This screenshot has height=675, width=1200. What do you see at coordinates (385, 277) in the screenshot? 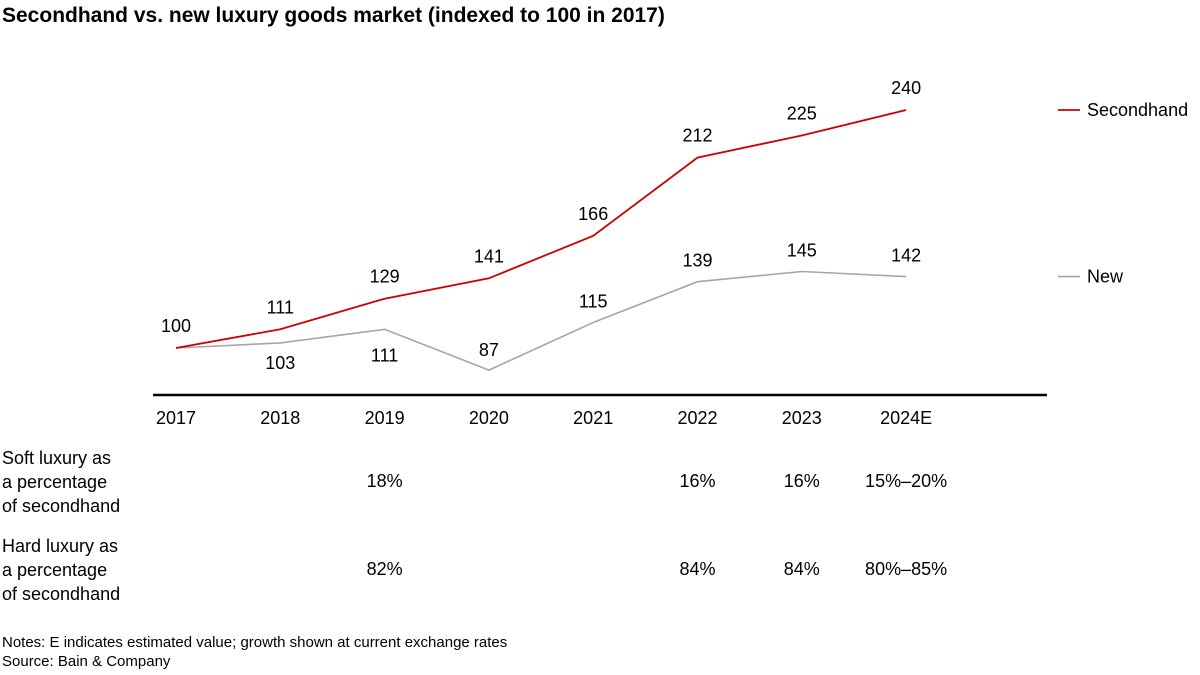
I see `secondhand-data-label: 129` at bounding box center [385, 277].